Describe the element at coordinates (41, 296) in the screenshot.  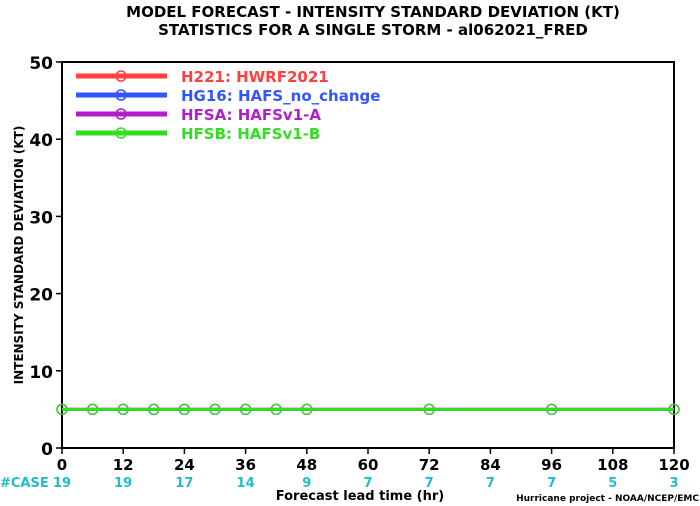
I see `y-tick-label: 20` at that location.